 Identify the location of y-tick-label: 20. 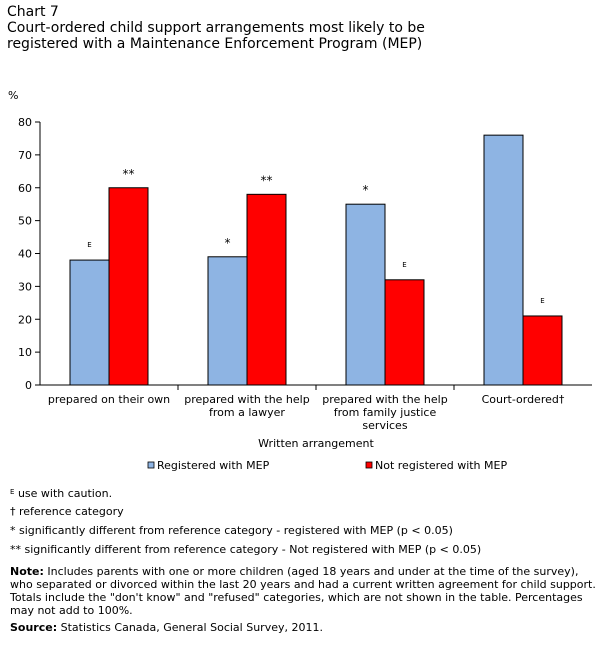
(25, 319).